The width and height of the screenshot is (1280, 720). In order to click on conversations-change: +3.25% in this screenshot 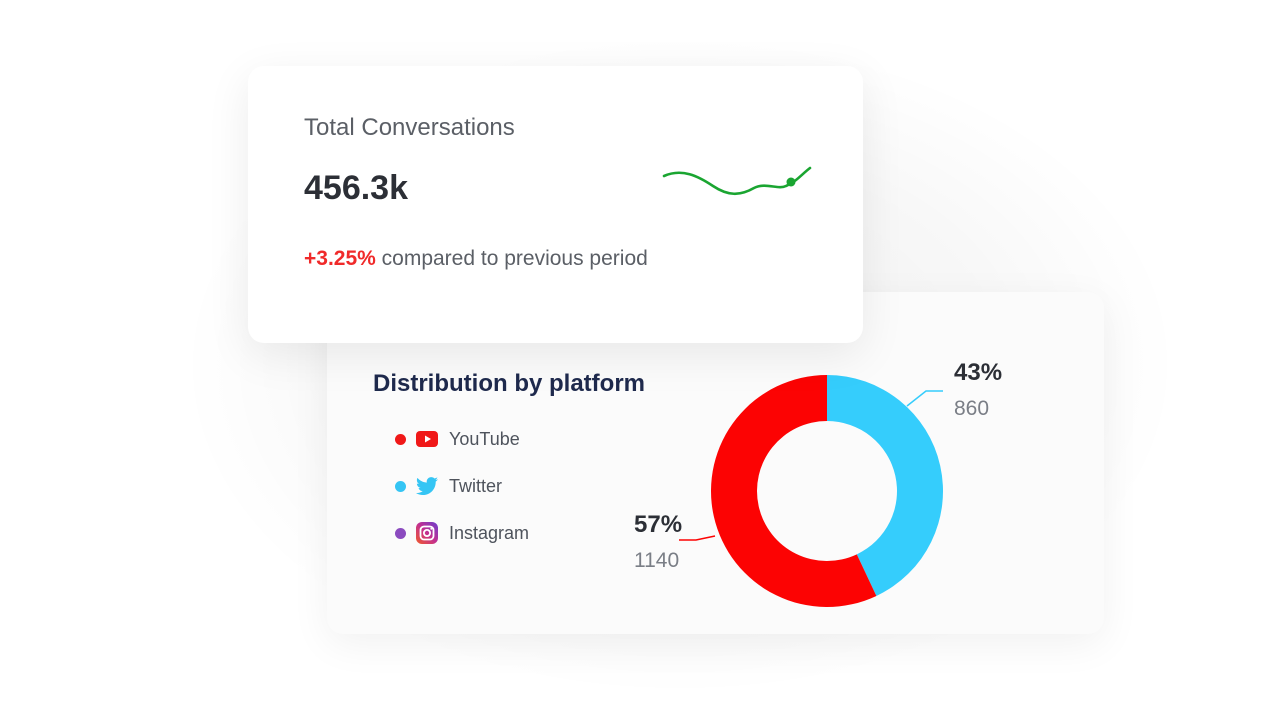, I will do `click(340, 258)`.